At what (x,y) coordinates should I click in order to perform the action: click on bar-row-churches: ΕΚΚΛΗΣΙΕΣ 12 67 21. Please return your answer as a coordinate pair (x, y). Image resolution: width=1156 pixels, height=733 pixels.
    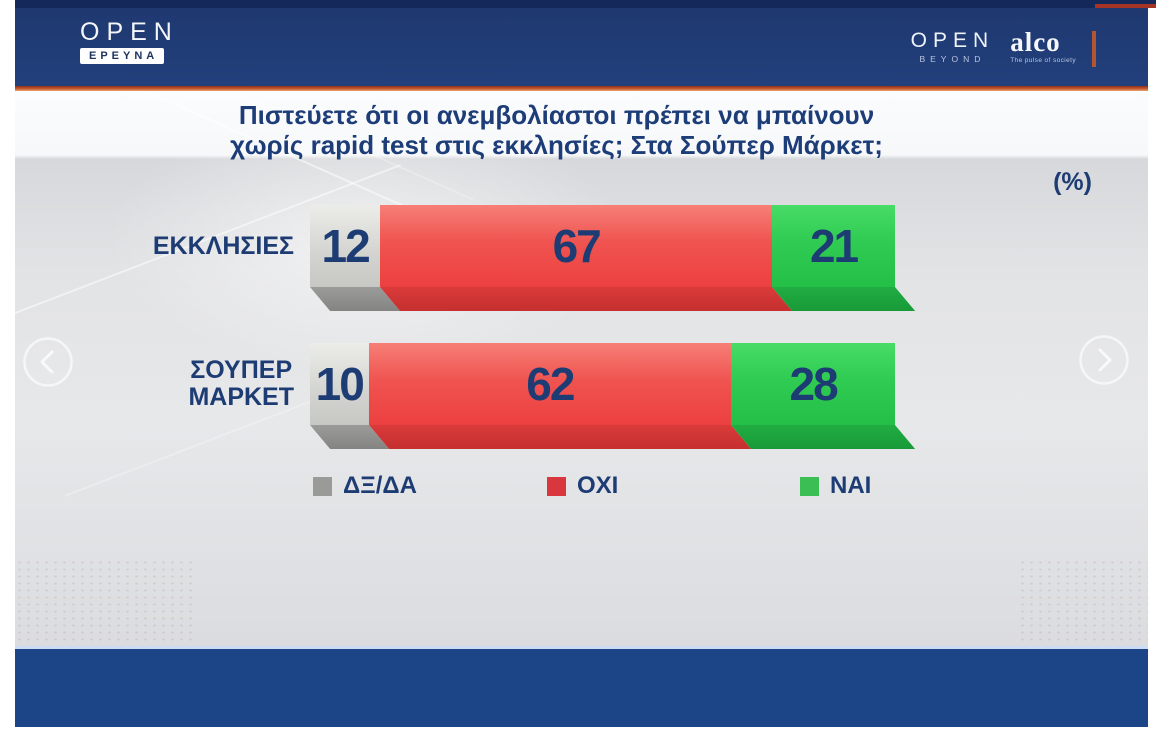
    Looking at the image, I should click on (475, 258).